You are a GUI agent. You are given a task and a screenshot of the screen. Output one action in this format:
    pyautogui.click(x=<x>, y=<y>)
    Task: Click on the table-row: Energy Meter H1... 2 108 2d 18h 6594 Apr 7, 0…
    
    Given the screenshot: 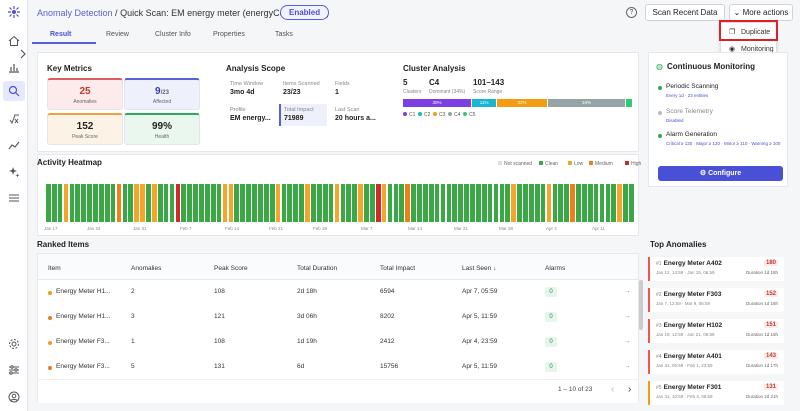 What is the action you would take?
    pyautogui.click(x=337, y=293)
    